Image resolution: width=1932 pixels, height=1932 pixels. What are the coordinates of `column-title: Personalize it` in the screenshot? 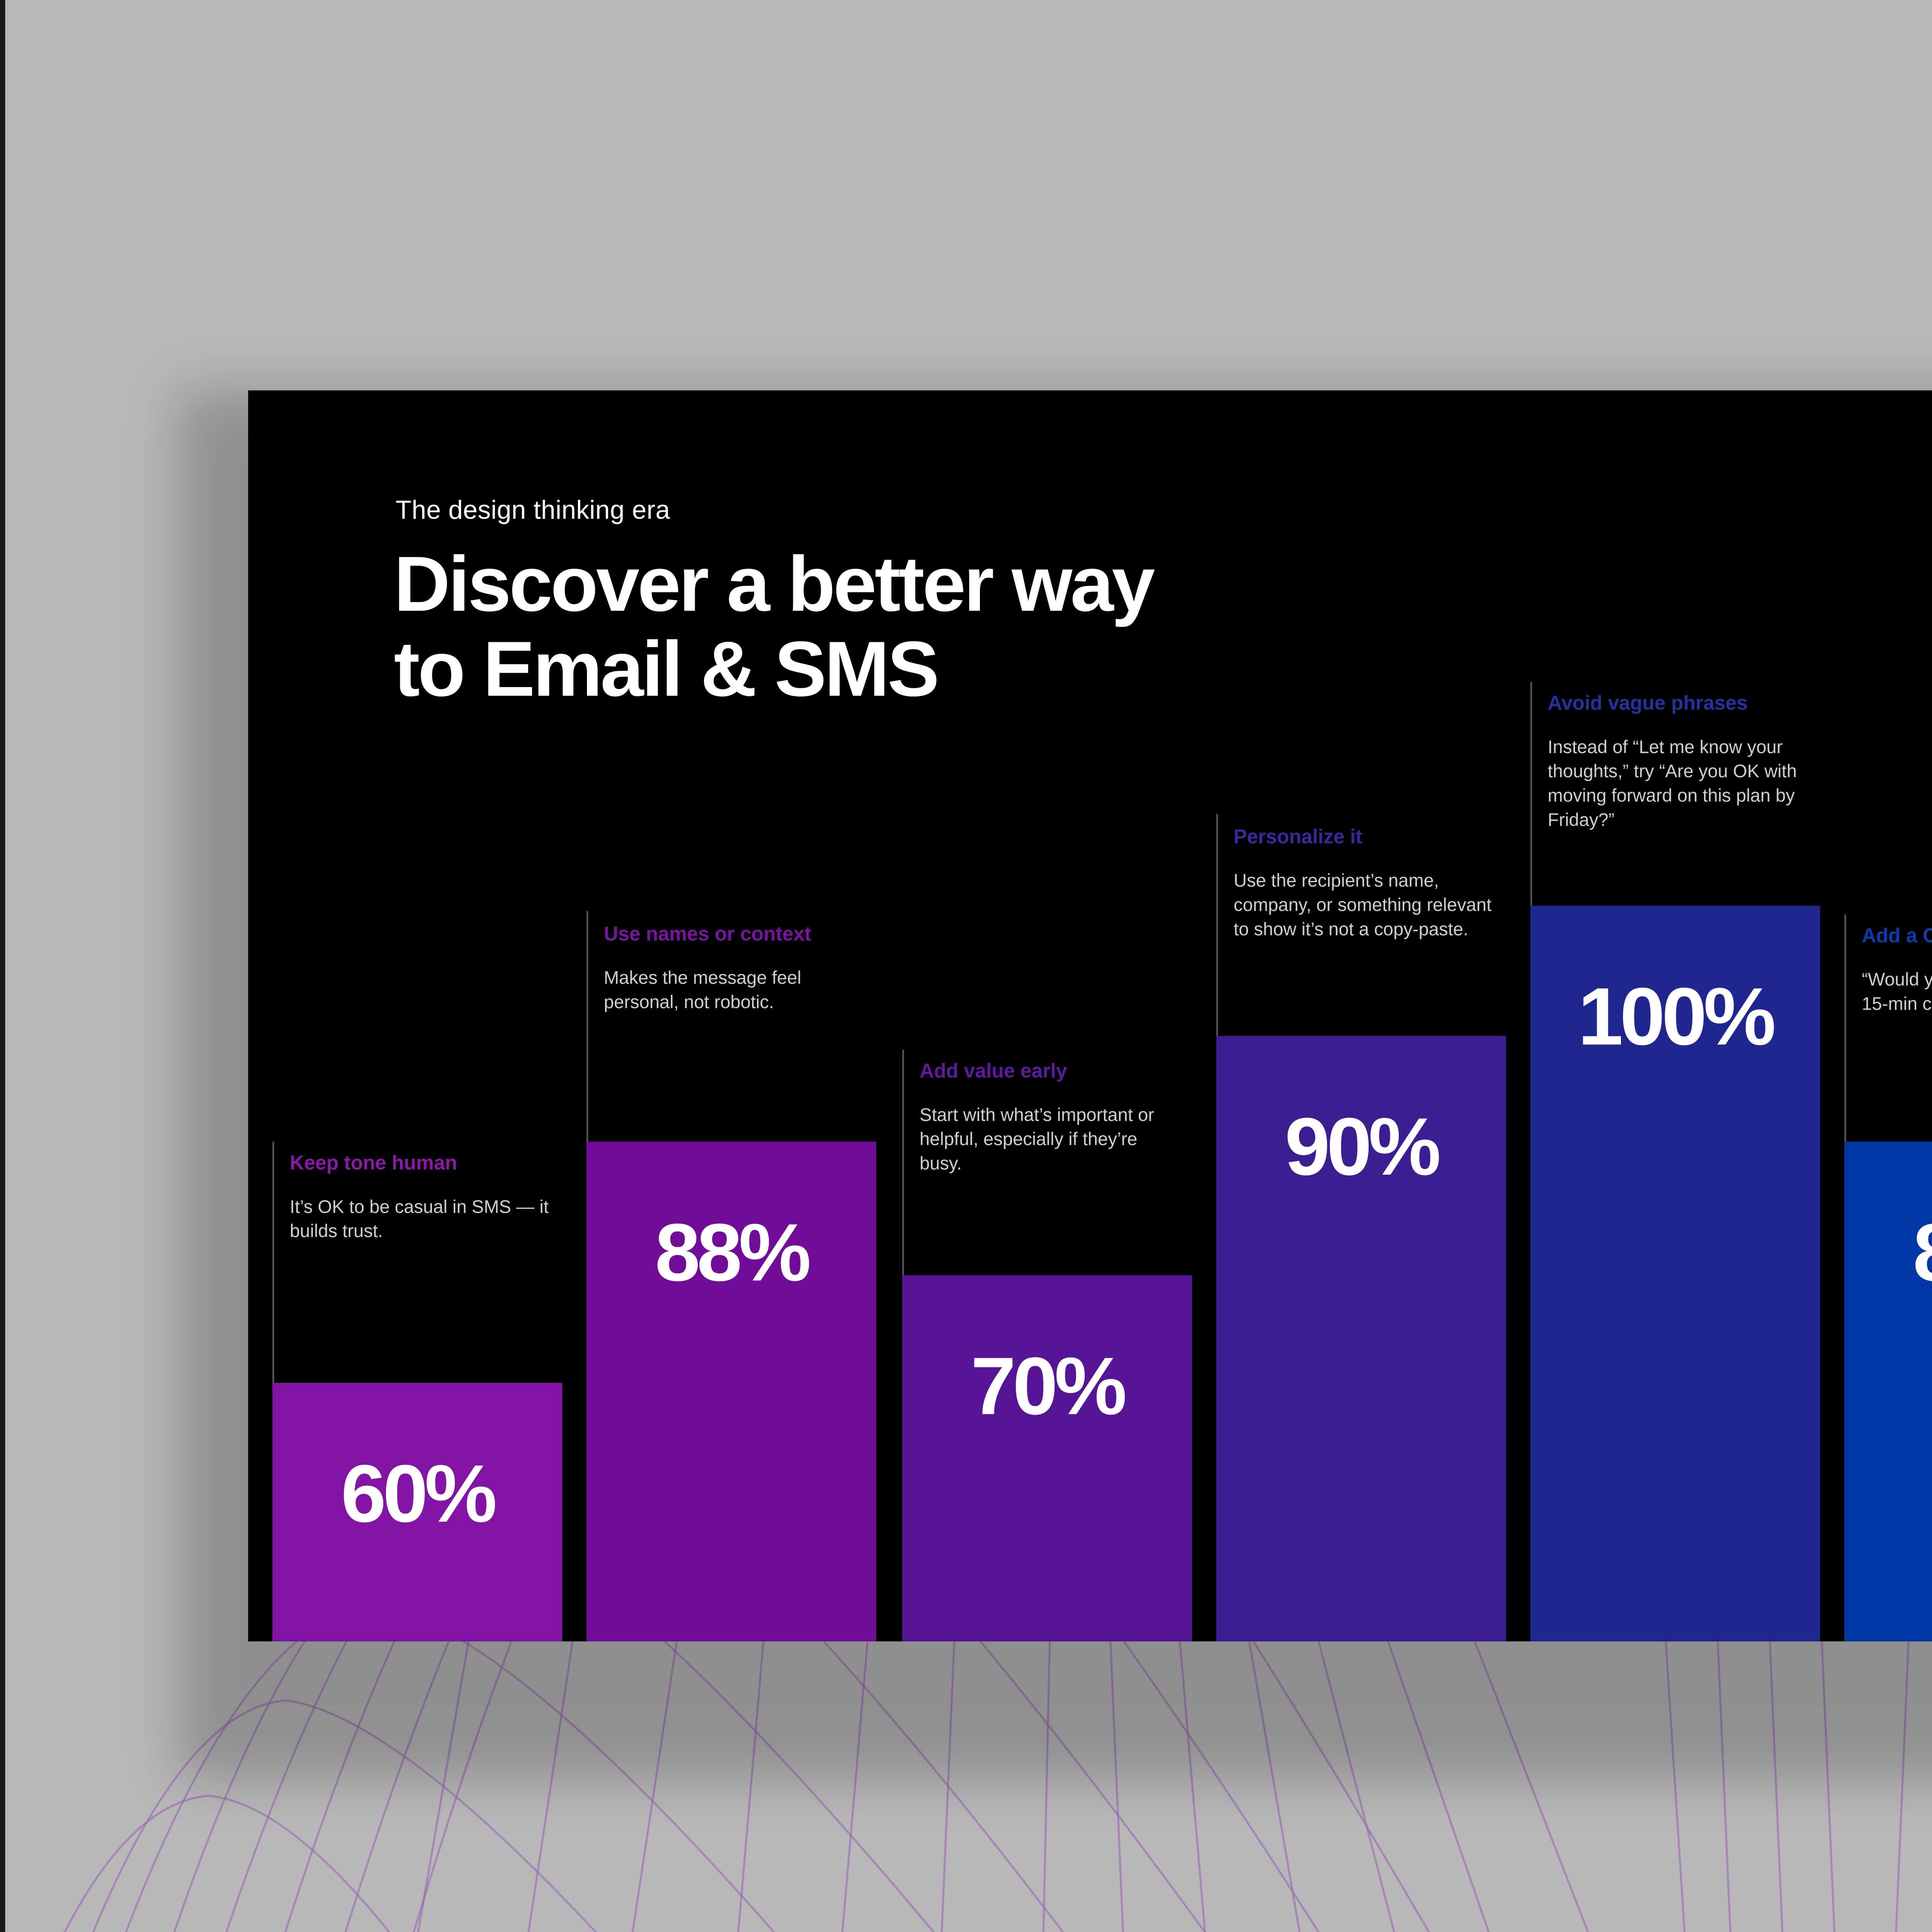 It's located at (1298, 838).